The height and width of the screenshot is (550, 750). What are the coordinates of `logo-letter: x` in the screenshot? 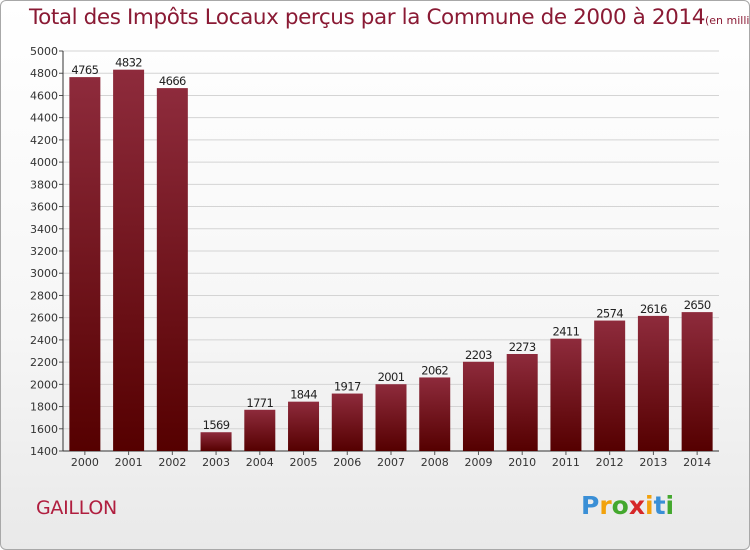 It's located at (636, 505).